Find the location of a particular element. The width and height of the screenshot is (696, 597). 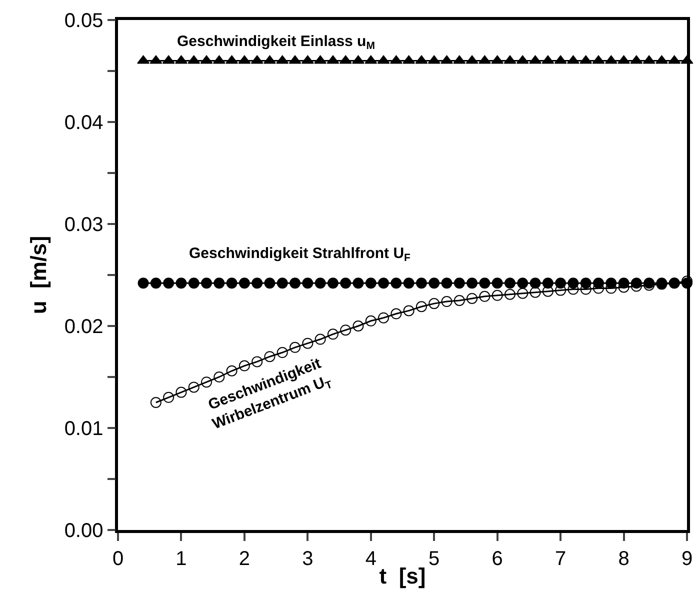

y-tick-label: 0.03 is located at coordinates (84, 225).